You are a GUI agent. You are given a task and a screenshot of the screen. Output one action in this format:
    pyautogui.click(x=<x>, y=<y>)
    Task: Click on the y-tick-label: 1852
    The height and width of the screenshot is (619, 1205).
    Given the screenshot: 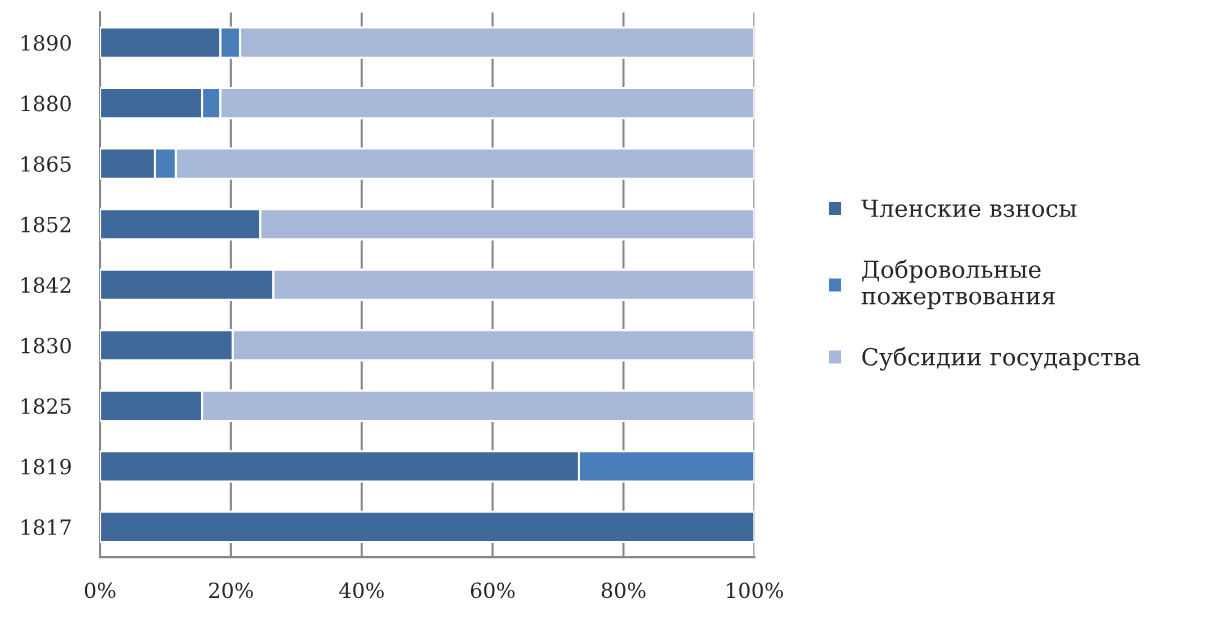 What is the action you would take?
    pyautogui.click(x=46, y=224)
    